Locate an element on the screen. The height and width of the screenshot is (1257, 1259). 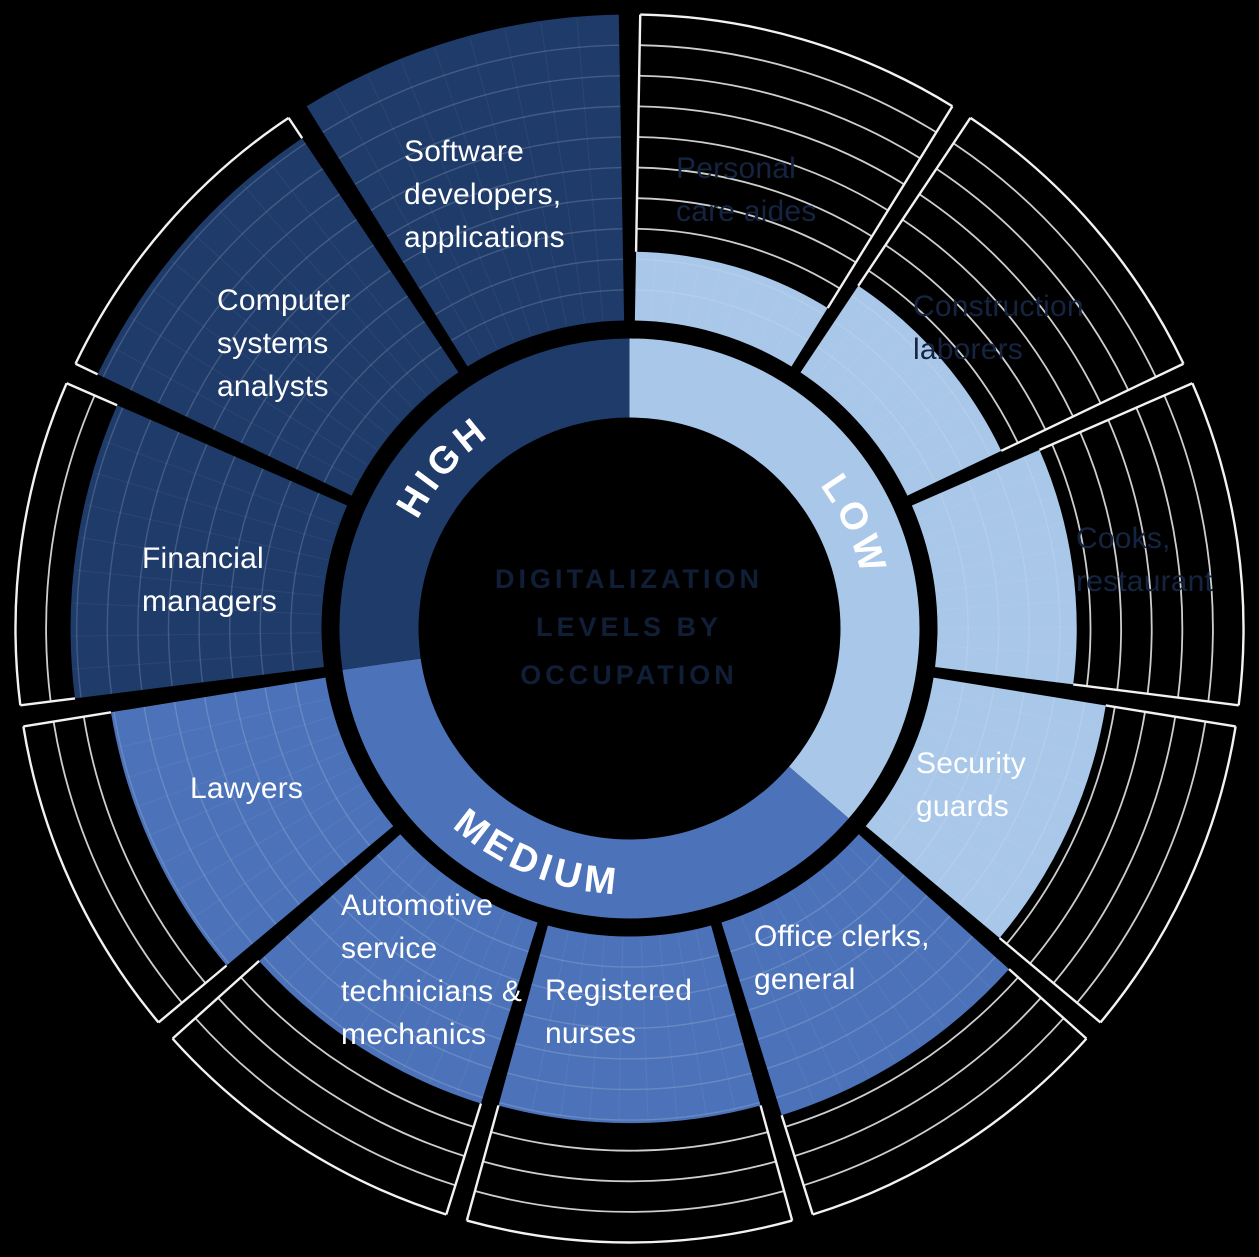
wedge-lawyers is located at coordinates (208, 850).